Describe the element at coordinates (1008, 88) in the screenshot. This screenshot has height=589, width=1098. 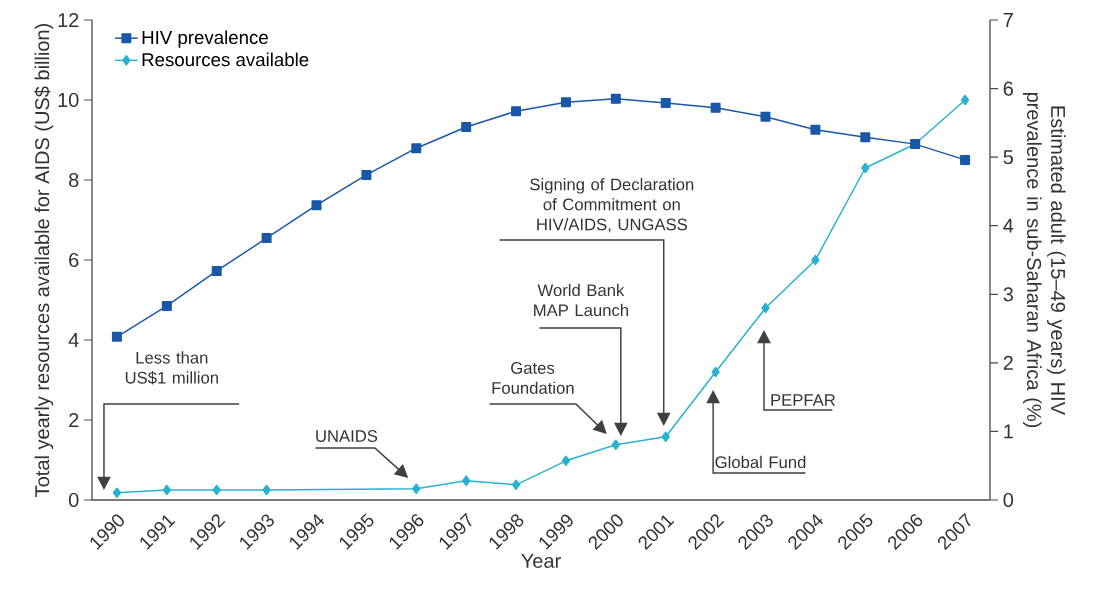
I see `y2-tick-label: 6` at that location.